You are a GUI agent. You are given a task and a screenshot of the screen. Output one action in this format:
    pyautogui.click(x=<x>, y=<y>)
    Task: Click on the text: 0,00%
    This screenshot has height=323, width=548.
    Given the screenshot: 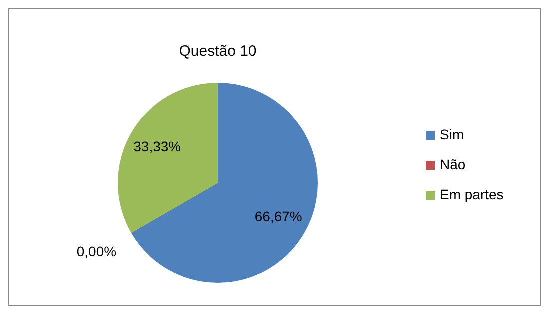 What is the action you would take?
    pyautogui.click(x=96, y=252)
    